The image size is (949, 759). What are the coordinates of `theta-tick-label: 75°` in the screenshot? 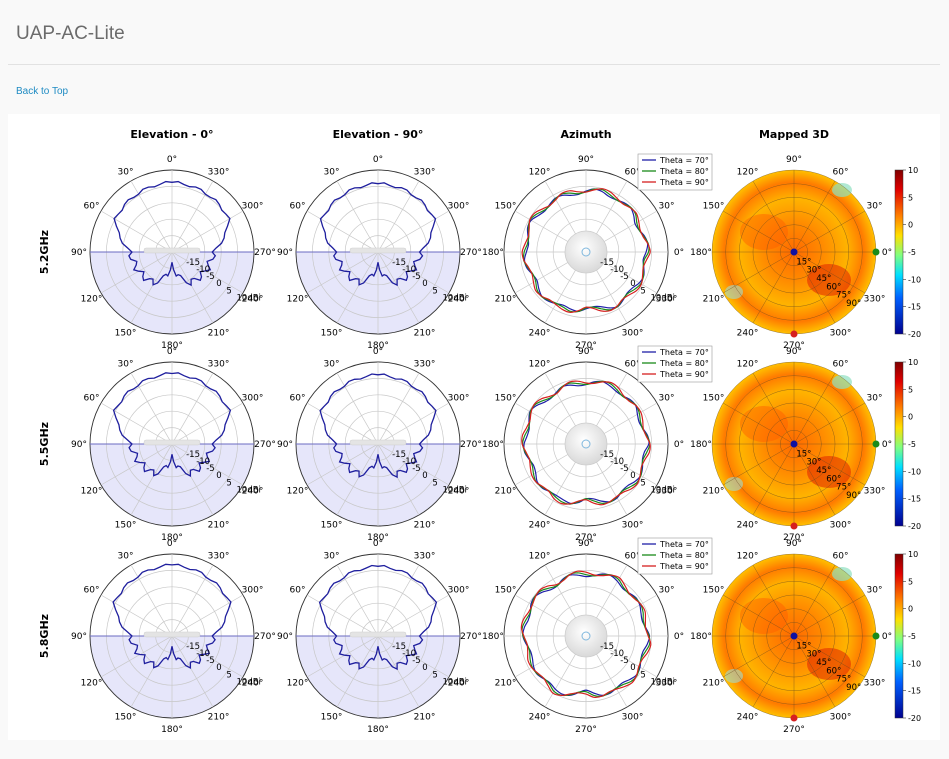 It's located at (843, 680).